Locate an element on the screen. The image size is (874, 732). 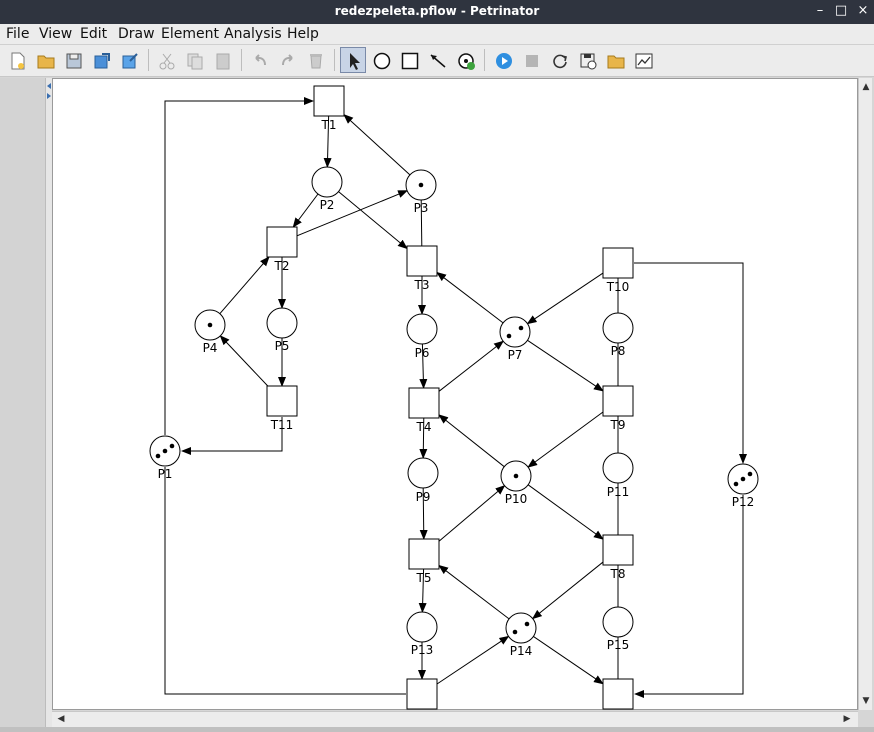
place-label-p11: P11 is located at coordinates (618, 492).